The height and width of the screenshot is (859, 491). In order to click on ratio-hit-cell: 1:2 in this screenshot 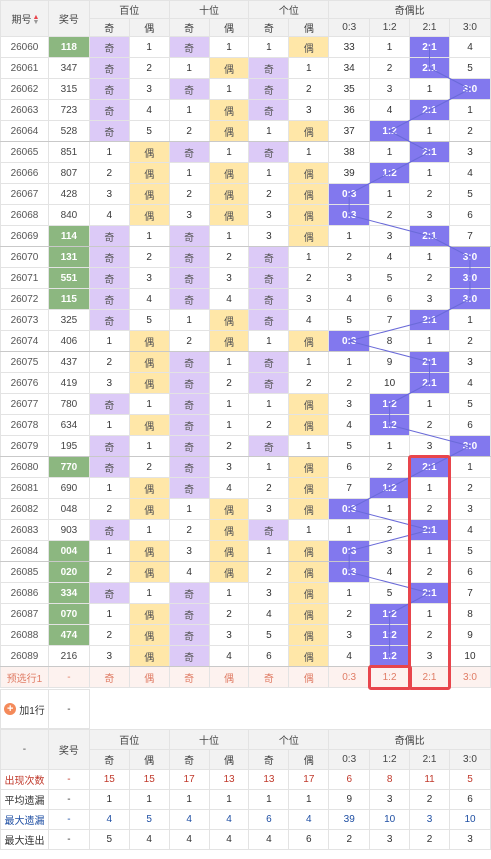, I will do `click(390, 404)`.